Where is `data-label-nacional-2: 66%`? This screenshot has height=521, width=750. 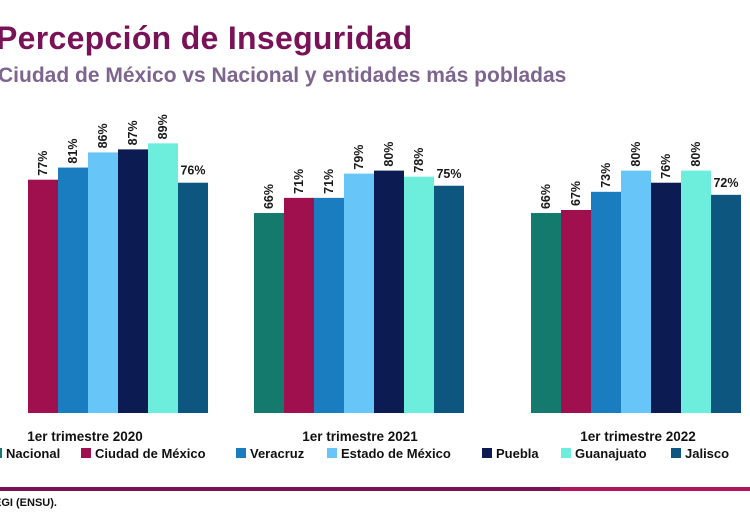
data-label-nacional-2: 66% is located at coordinates (269, 196).